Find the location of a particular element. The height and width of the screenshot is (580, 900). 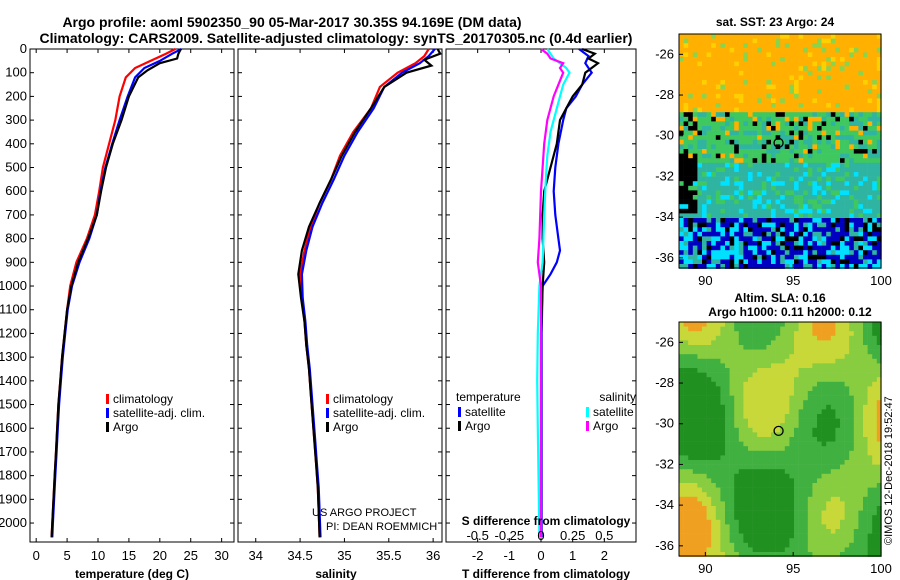

sla-map-title: Altim. SLA: 0.16 is located at coordinates (780, 298).